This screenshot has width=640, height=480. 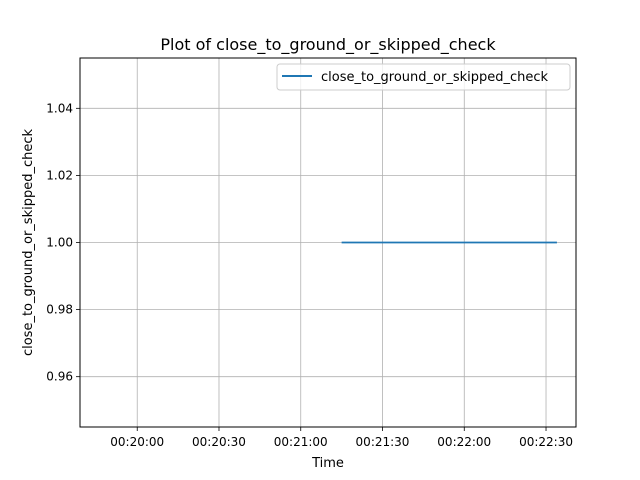 What do you see at coordinates (59, 108) in the screenshot?
I see `y-tick-label: 1.04` at bounding box center [59, 108].